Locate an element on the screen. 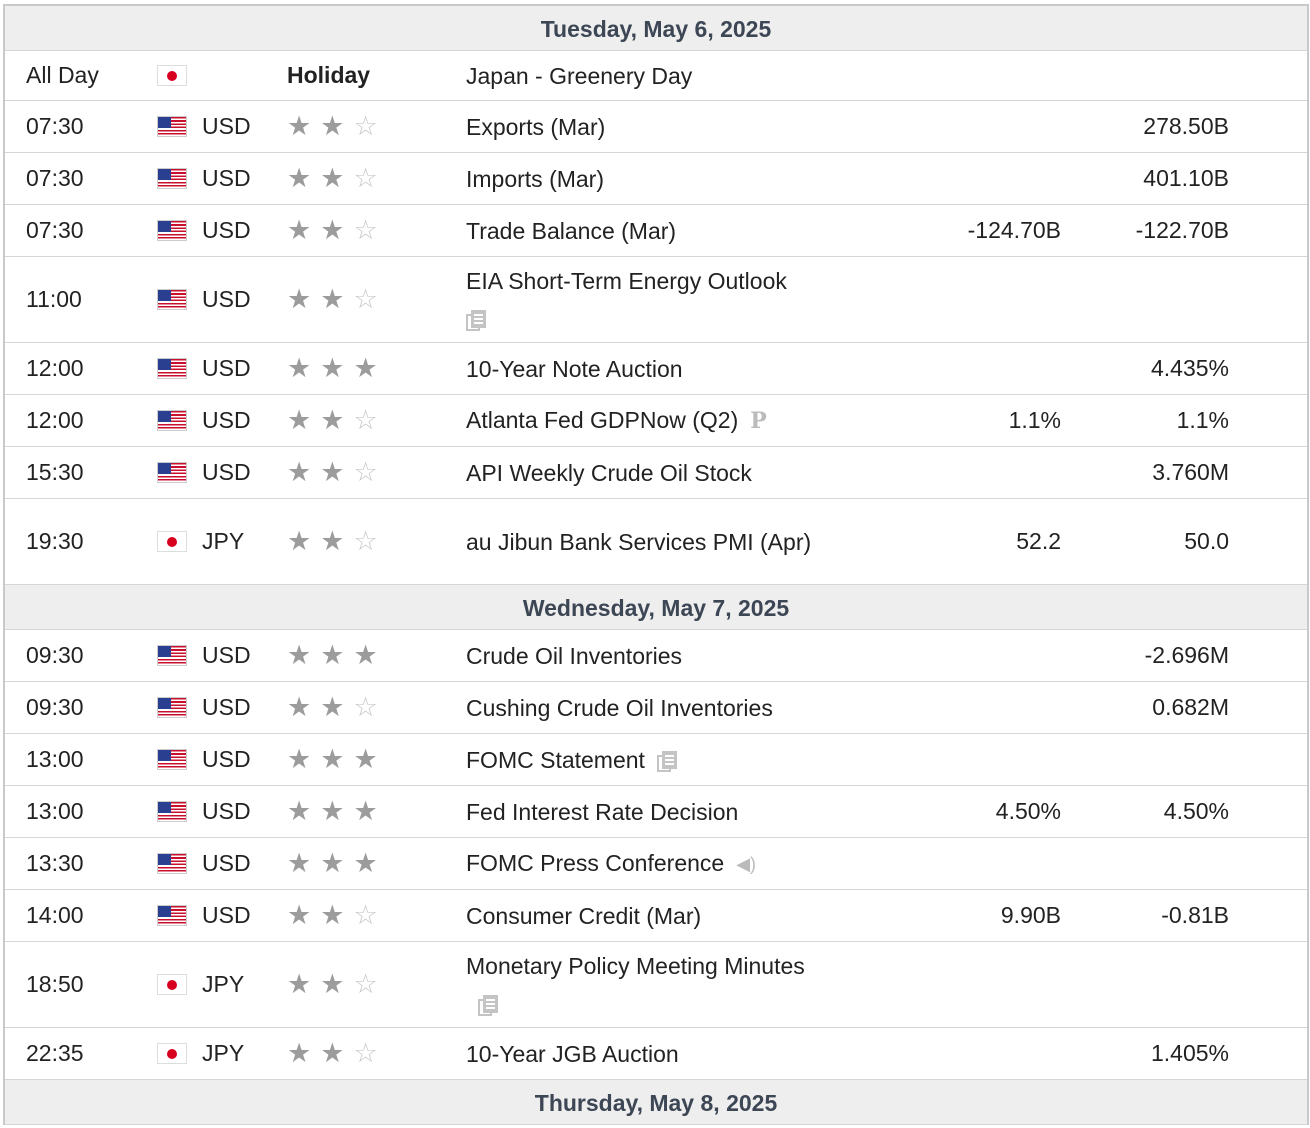  event-name: Crude Oil Inventories is located at coordinates (646, 655).